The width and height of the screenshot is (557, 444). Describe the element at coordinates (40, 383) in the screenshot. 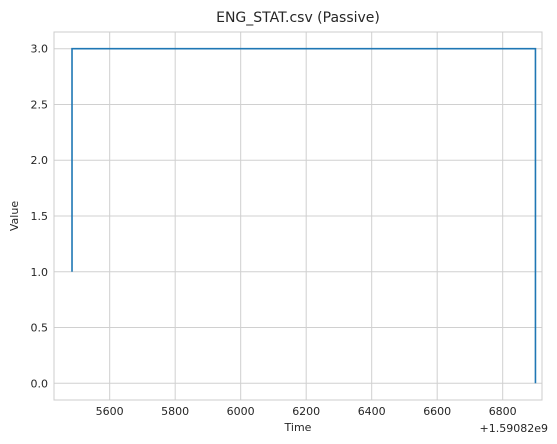

I see `y-tick-label: 0.0` at that location.